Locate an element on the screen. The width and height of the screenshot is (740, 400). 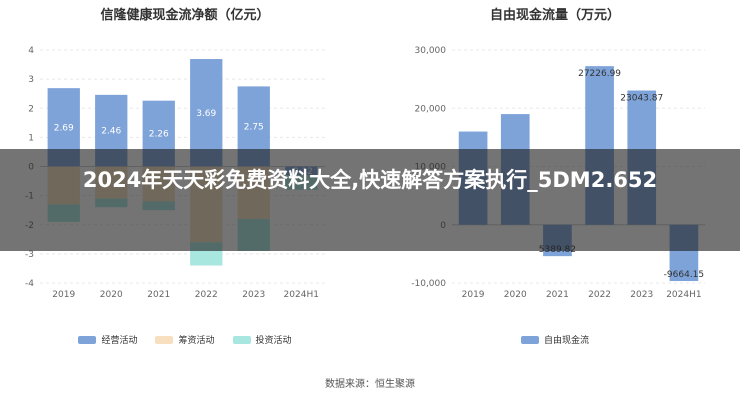
data-label: 3.69 is located at coordinates (206, 114).